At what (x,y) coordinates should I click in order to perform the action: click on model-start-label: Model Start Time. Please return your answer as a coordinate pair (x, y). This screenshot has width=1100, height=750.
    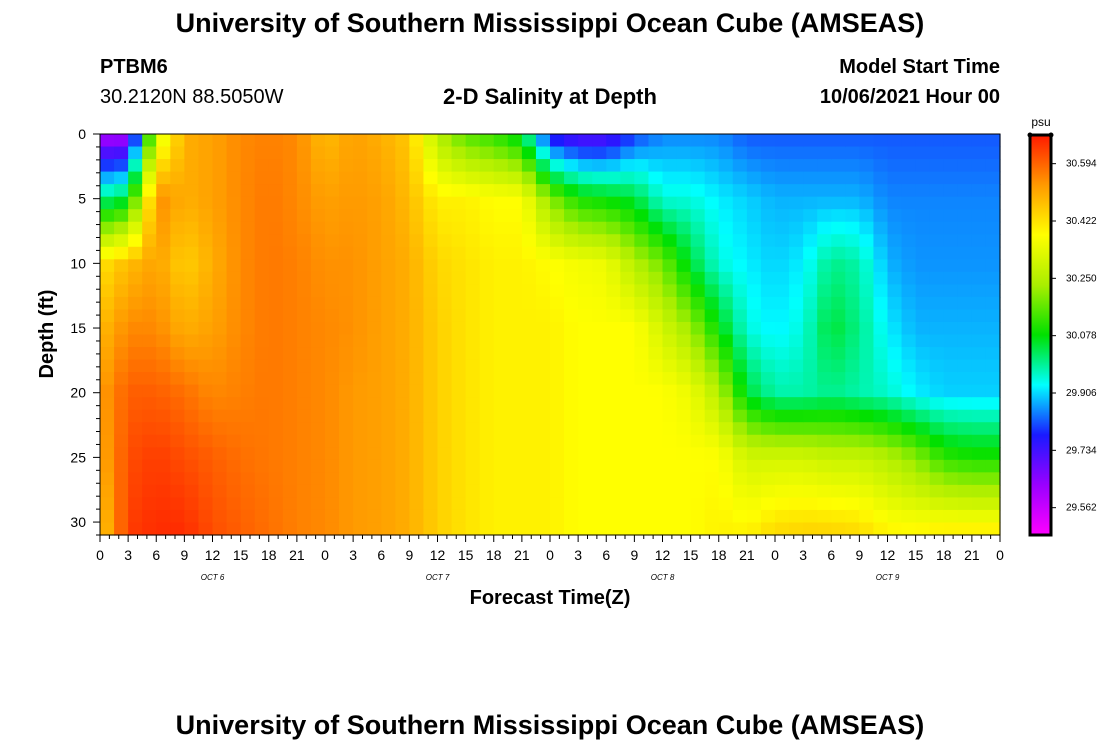
    Looking at the image, I should click on (919, 67).